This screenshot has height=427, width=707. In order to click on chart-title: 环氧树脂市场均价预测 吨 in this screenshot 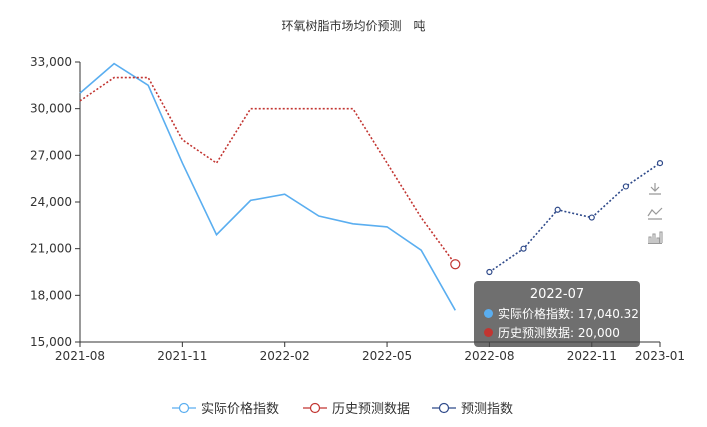, I will do `click(353, 26)`.